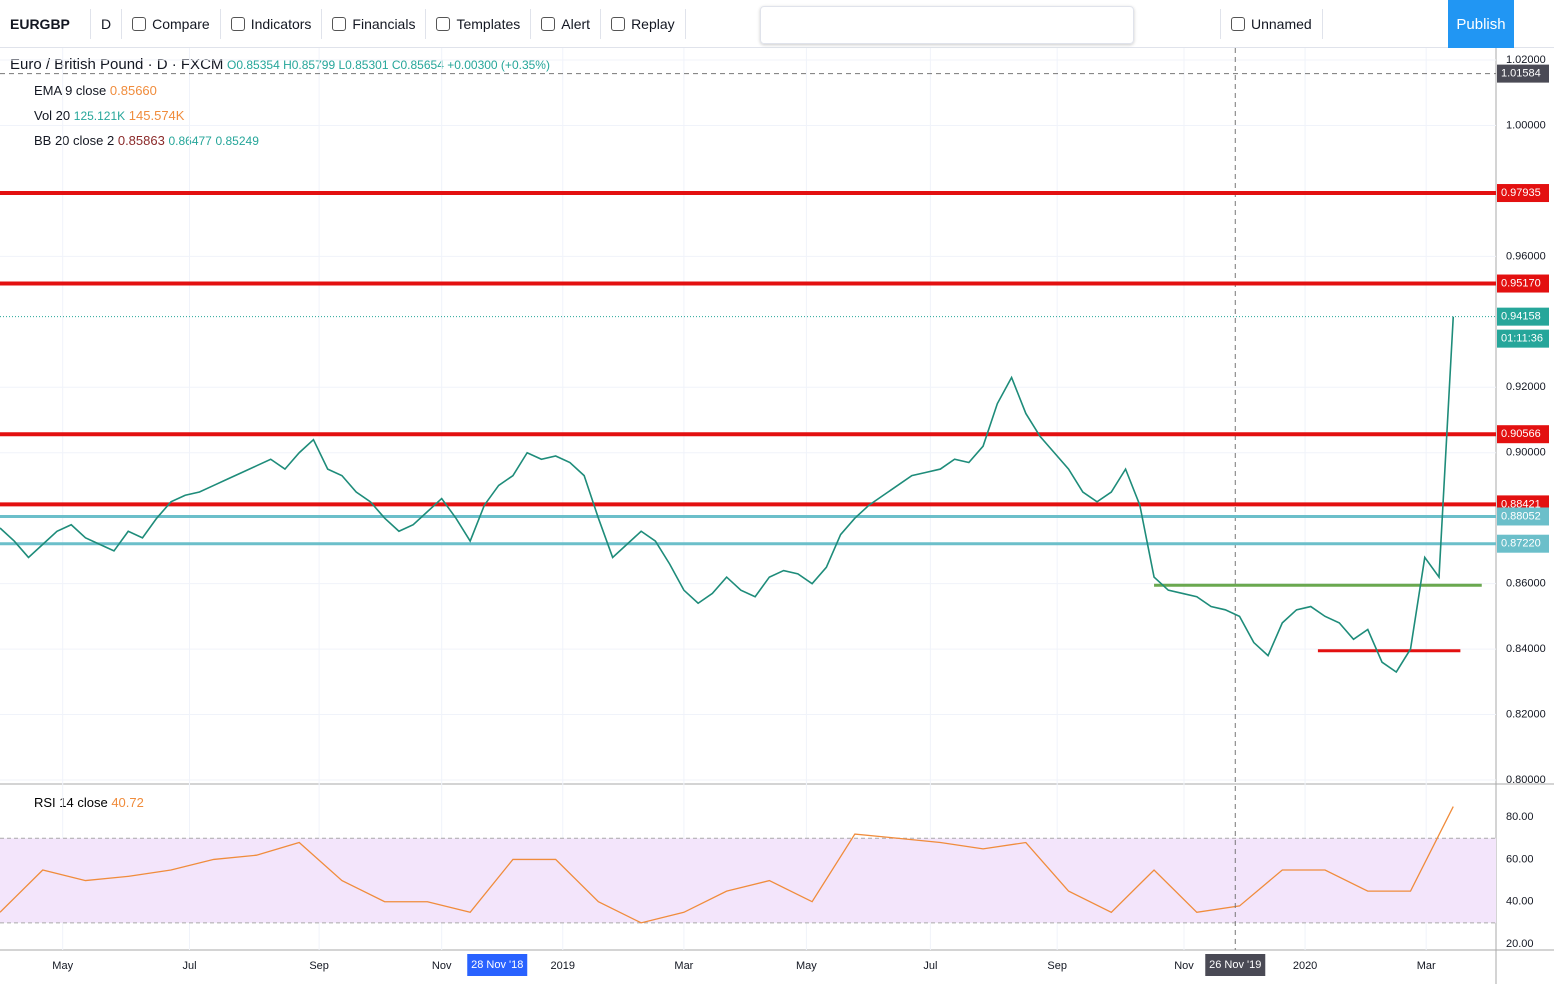 The height and width of the screenshot is (984, 1554). Describe the element at coordinates (576, 23) in the screenshot. I see `label: Alert` at that location.